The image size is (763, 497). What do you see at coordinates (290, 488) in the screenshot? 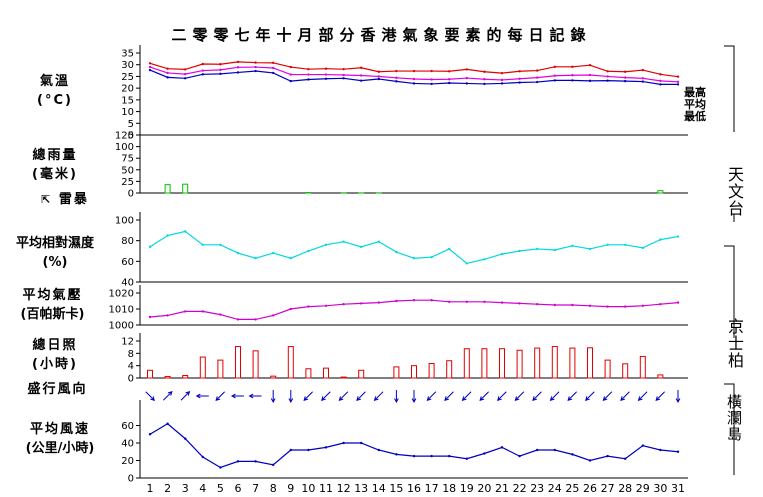
I see `day-label: 9` at bounding box center [290, 488].